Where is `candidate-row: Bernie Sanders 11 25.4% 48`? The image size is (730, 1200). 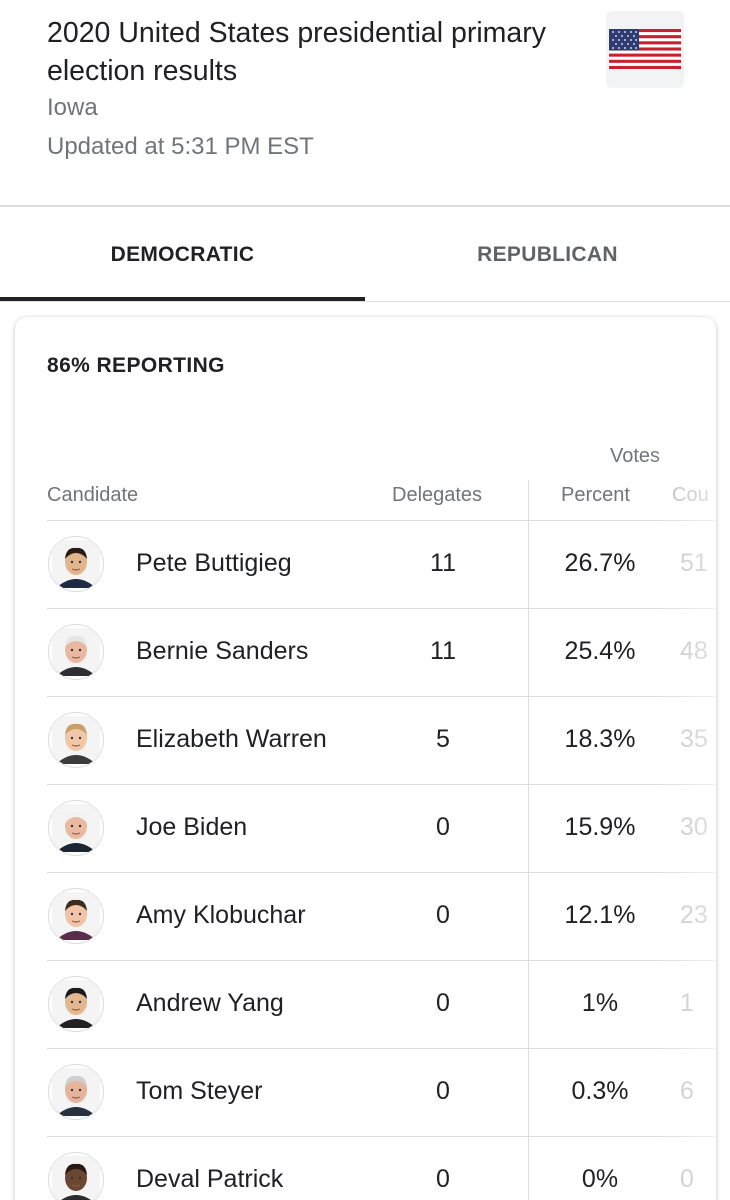
candidate-row: Bernie Sanders 11 25.4% 48 is located at coordinates (381, 652).